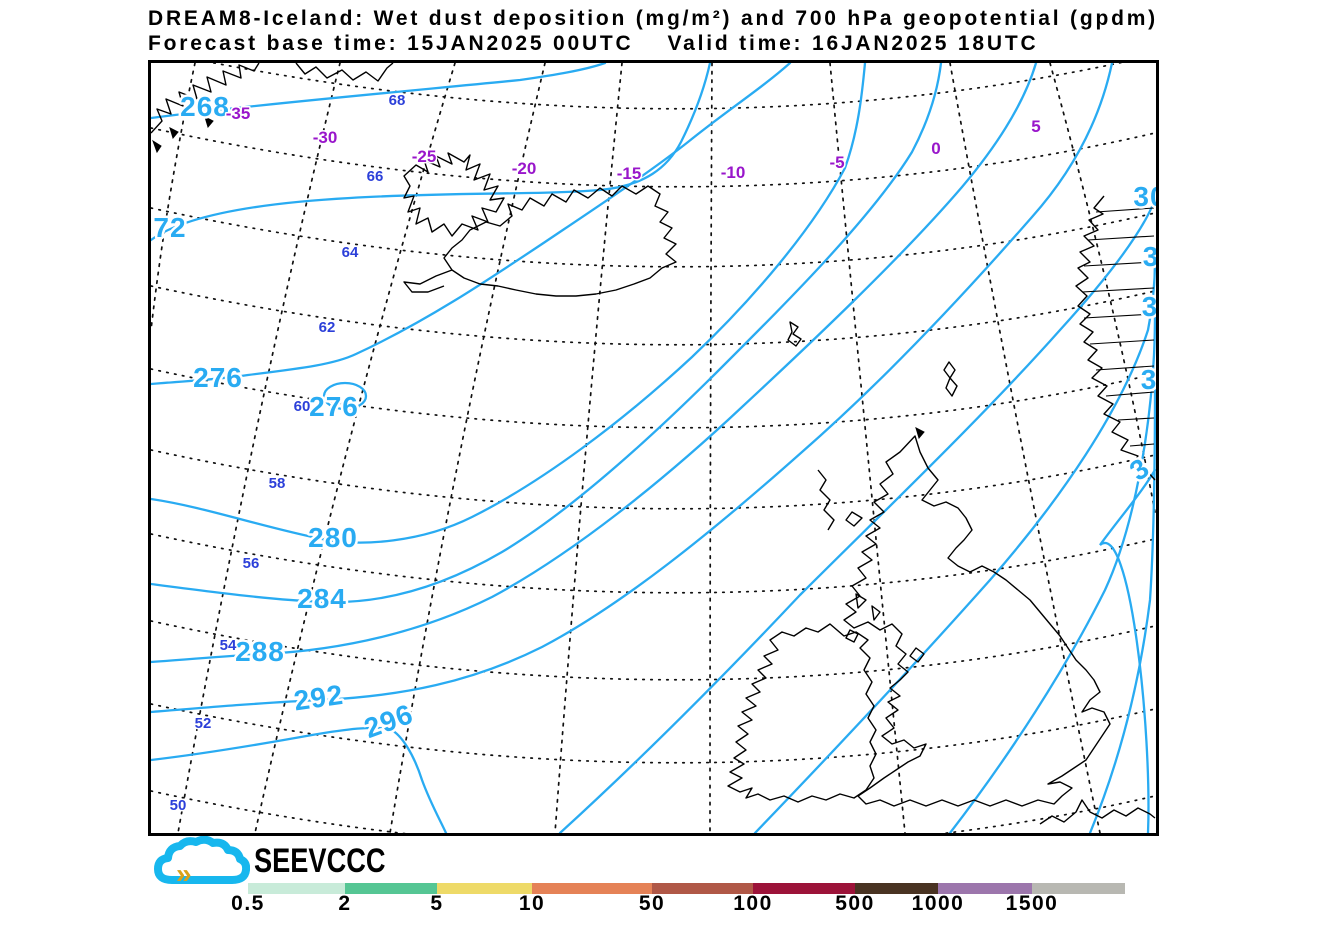 This screenshot has width=1329, height=925. I want to click on isle-of-man, so click(917, 655).